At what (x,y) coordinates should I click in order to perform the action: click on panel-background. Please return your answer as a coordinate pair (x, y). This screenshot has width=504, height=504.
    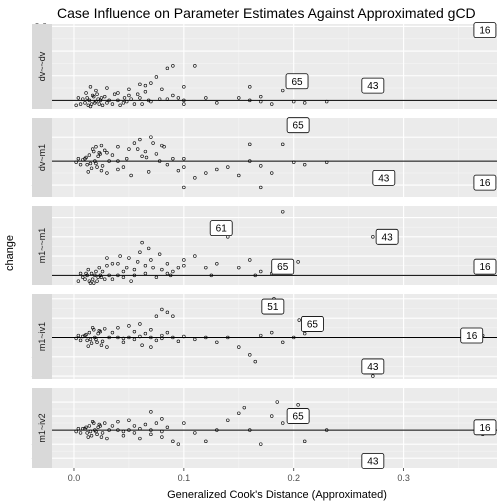
    Looking at the image, I should click on (274, 428).